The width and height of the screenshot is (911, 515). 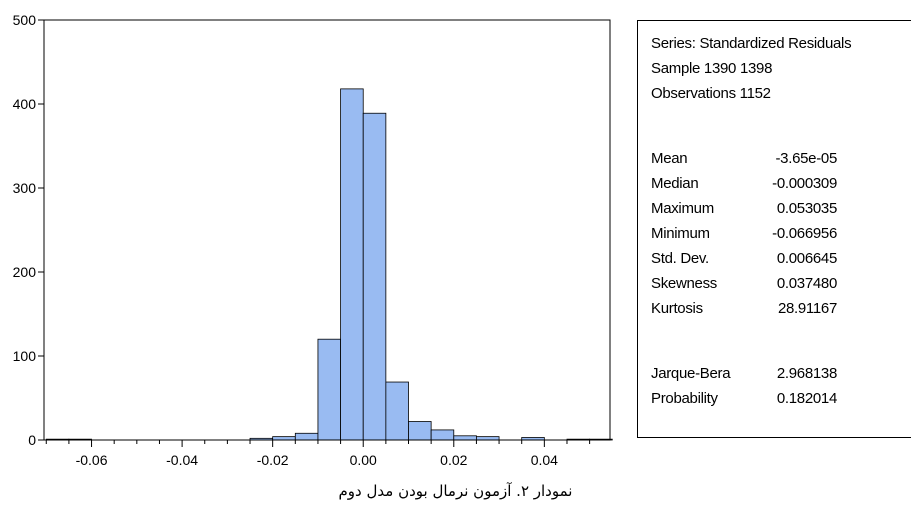 I want to click on stat-row-minimum: Minimum -0.066956, so click(x=781, y=235).